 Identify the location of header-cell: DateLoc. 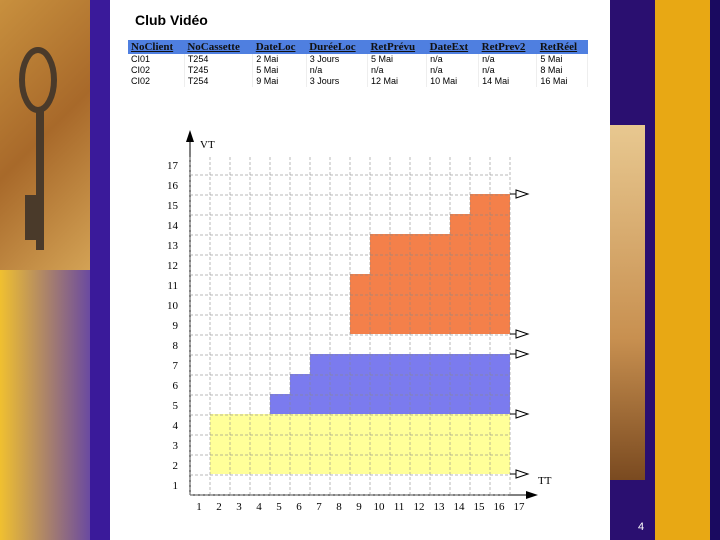
(279, 47).